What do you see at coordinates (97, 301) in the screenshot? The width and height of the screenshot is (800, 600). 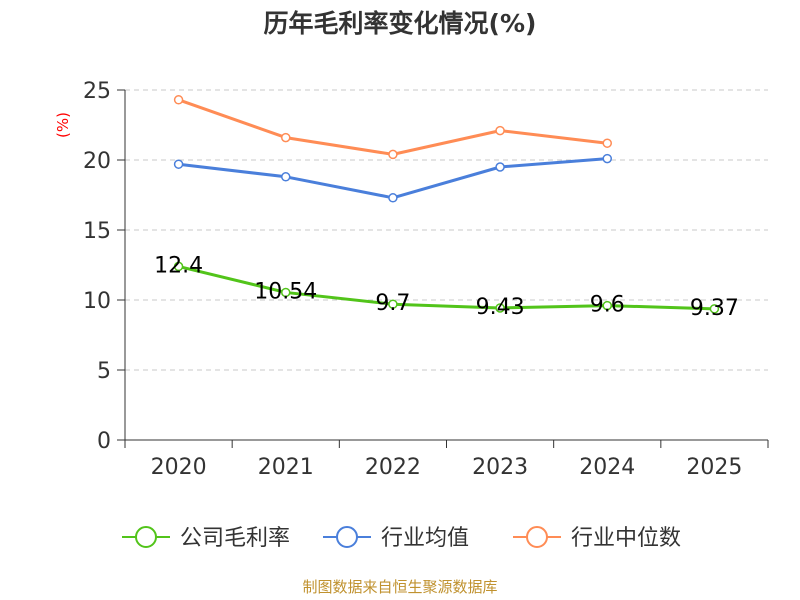 I see `y-tick-label: 10` at bounding box center [97, 301].